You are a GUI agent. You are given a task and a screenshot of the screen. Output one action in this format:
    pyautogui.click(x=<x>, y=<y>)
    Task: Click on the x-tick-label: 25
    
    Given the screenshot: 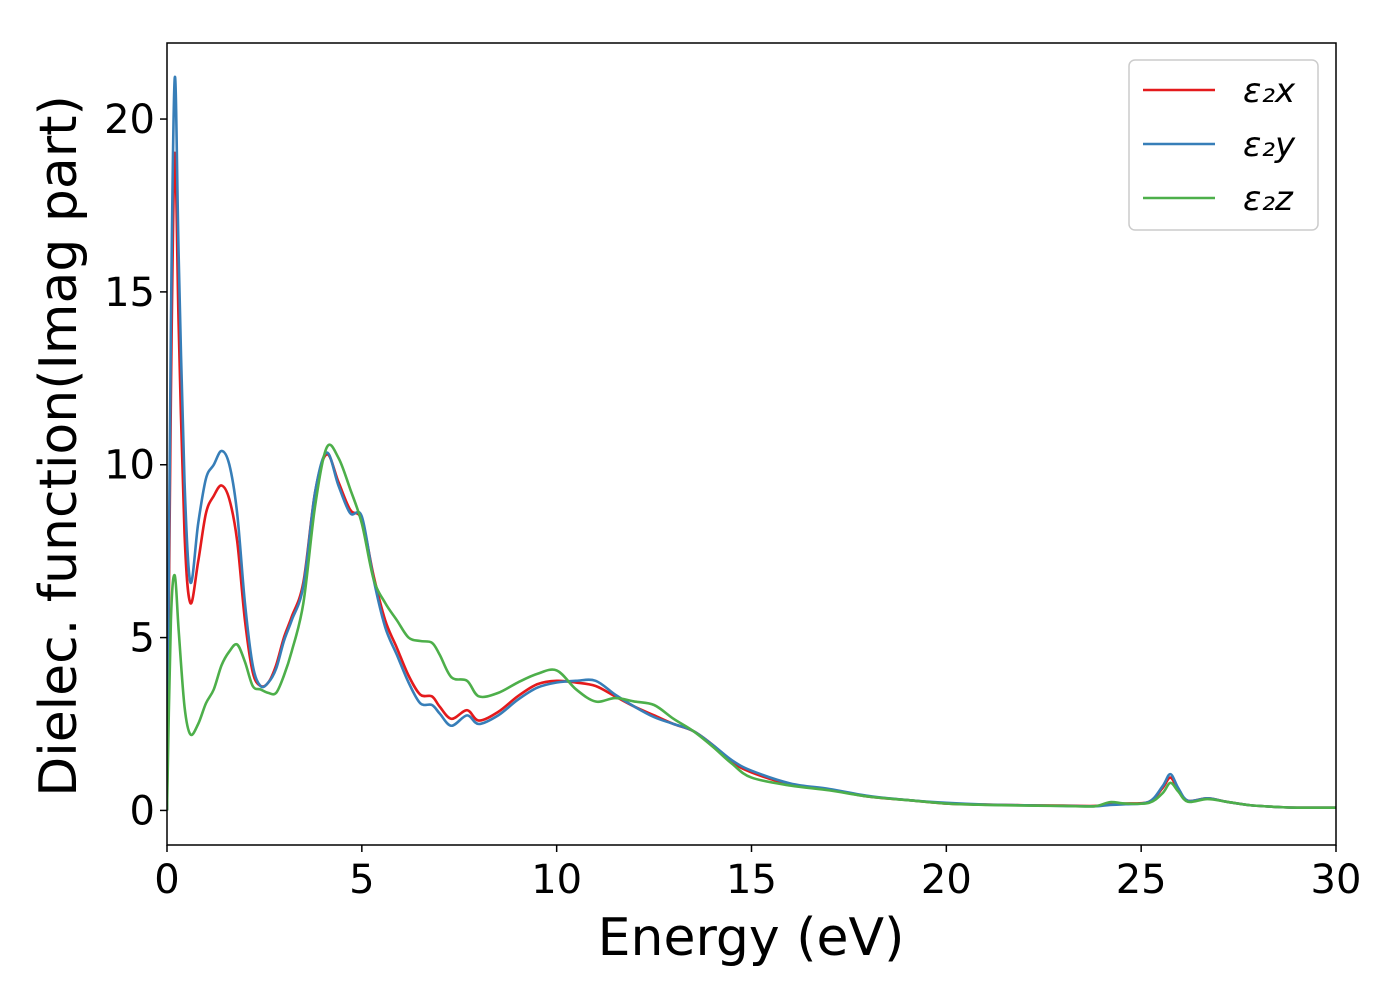 What is the action you would take?
    pyautogui.click(x=1141, y=880)
    